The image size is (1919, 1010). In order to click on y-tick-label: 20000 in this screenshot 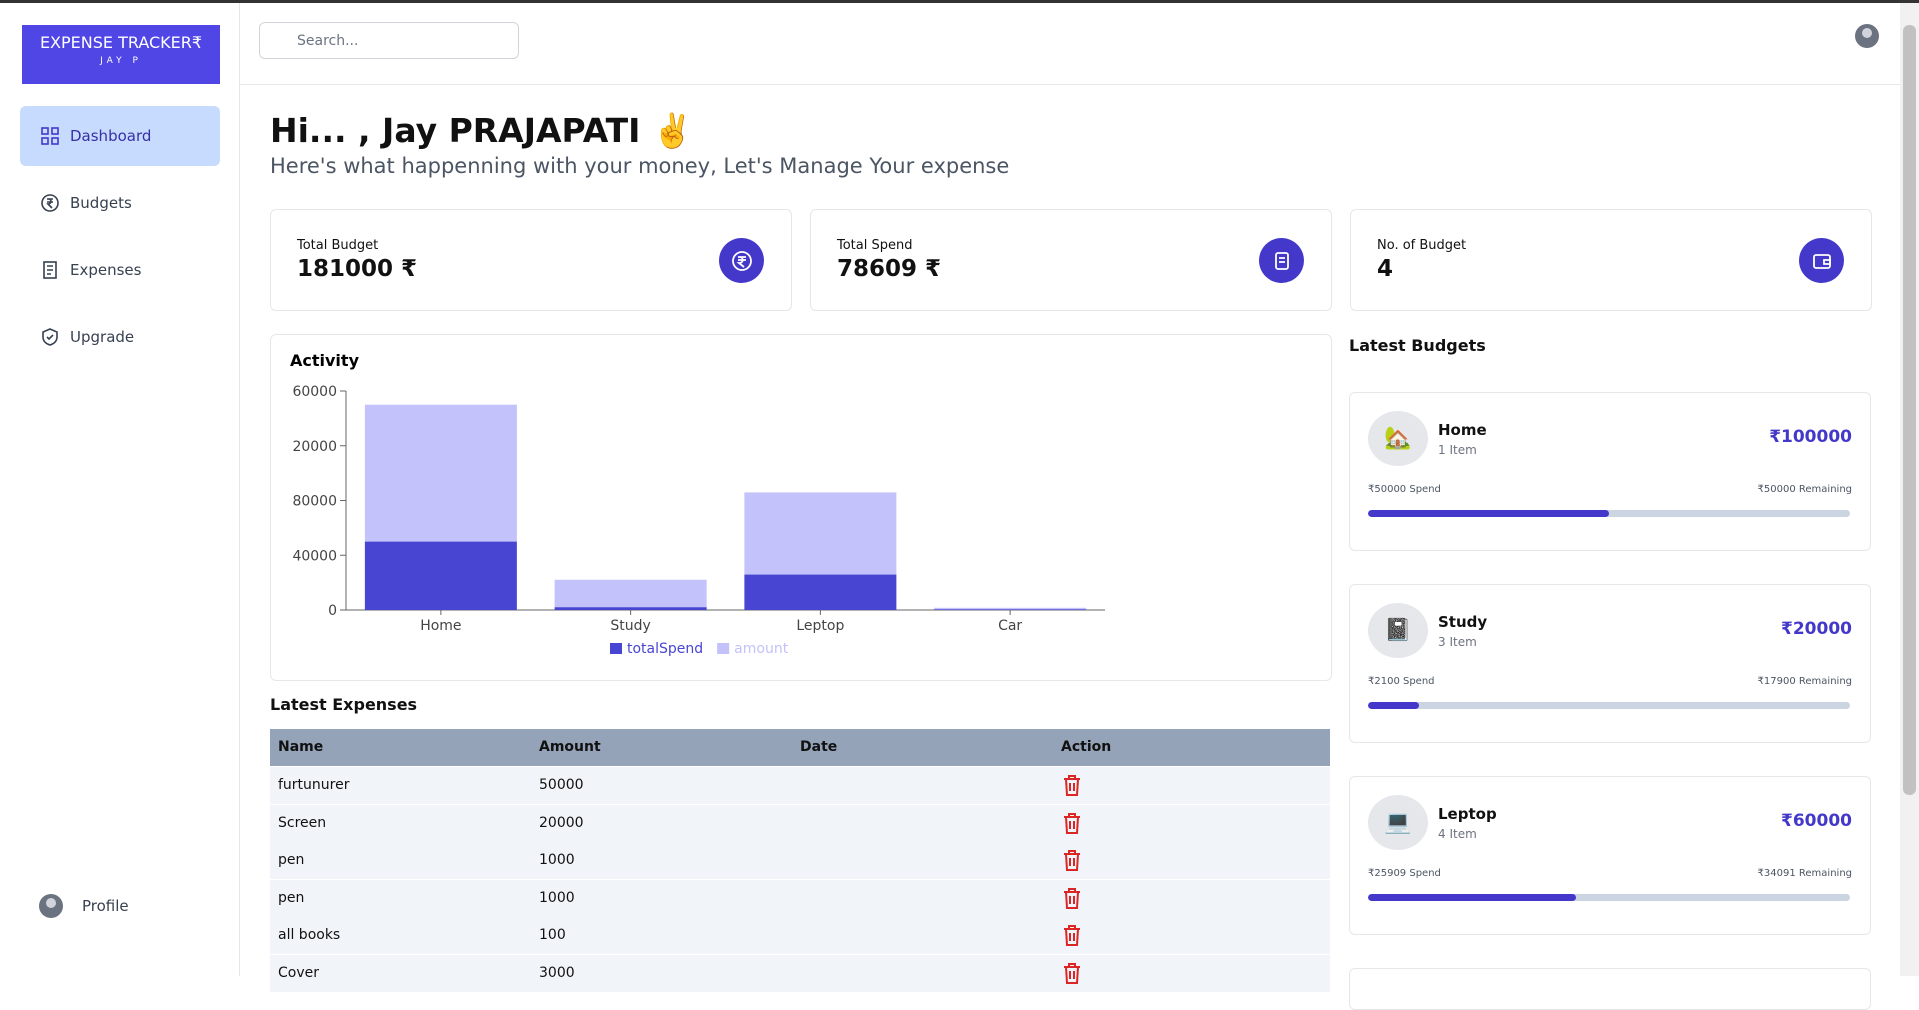, I will do `click(314, 447)`.